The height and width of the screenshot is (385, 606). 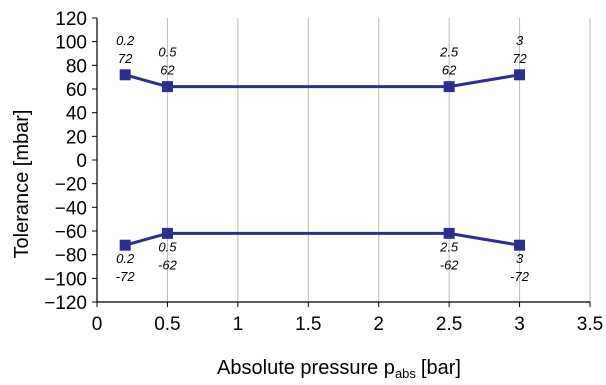 I want to click on y-axis-title: Tolerance [mbar], so click(x=22, y=184).